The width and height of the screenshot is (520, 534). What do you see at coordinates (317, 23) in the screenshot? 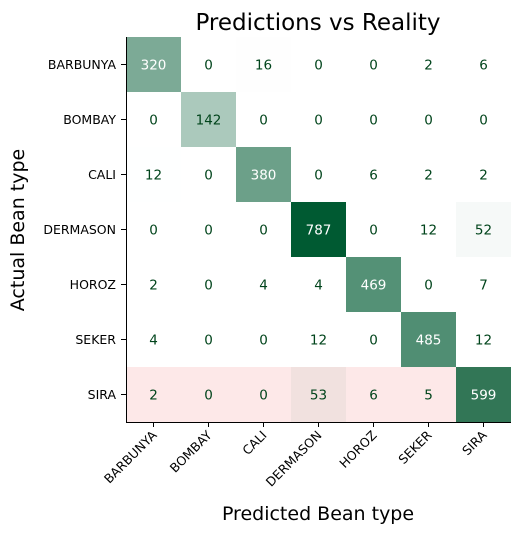
I see `chart-title: Predictions vs Reality` at bounding box center [317, 23].